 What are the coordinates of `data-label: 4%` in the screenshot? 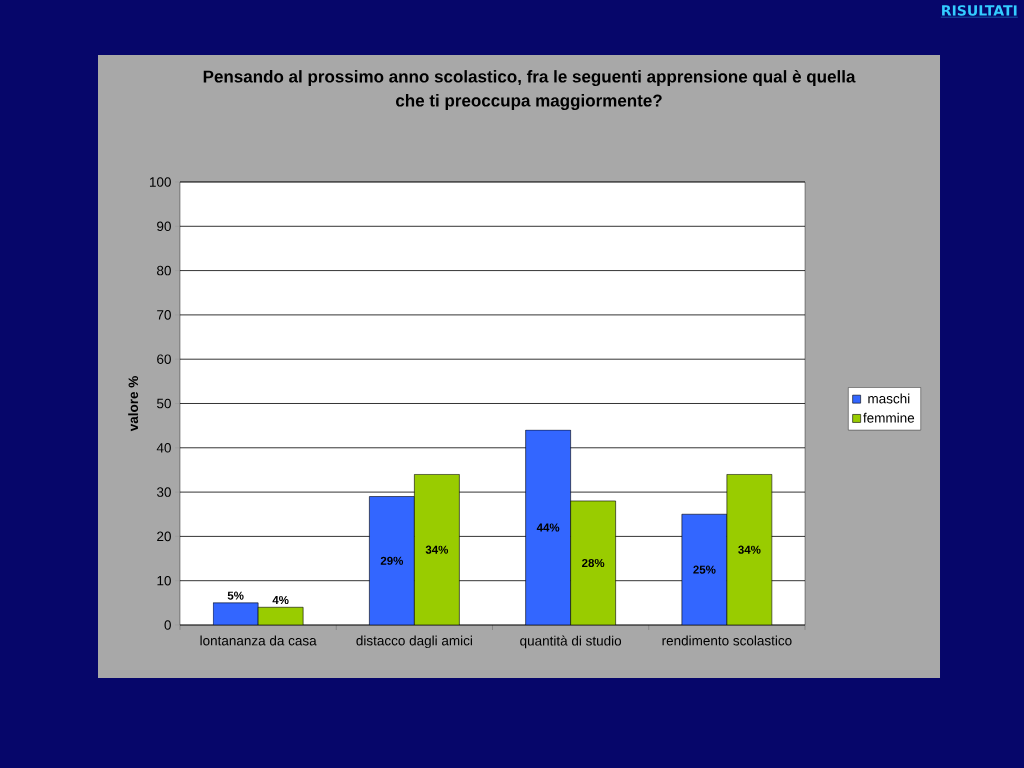 It's located at (280, 600).